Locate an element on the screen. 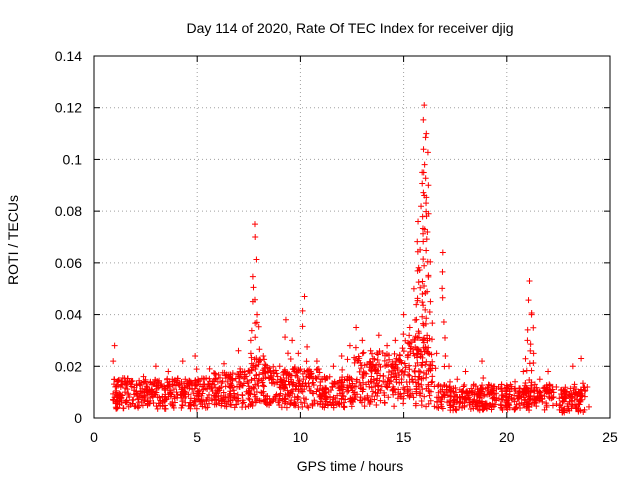 Image resolution: width=640 pixels, height=480 pixels. x-tick-label: 10 is located at coordinates (301, 437).